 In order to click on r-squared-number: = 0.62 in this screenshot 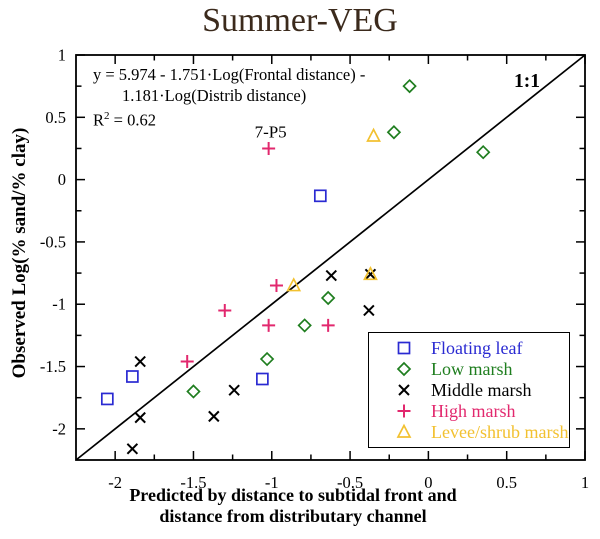, I will do `click(132, 120)`.